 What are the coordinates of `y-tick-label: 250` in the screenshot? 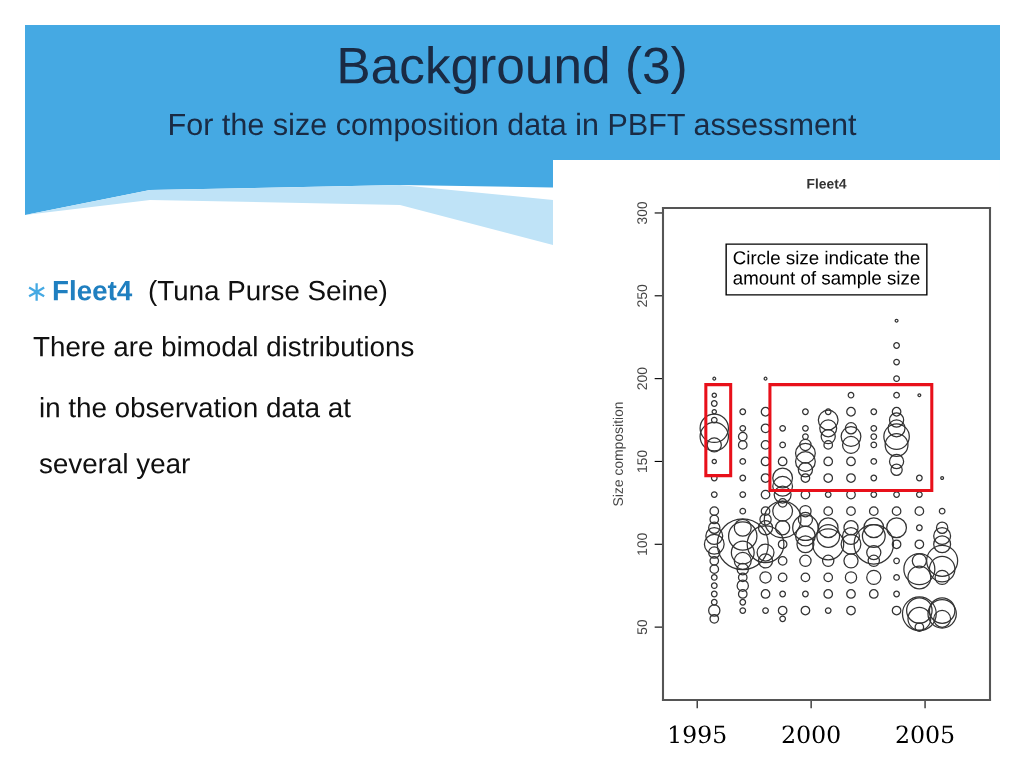 It's located at (642, 295).